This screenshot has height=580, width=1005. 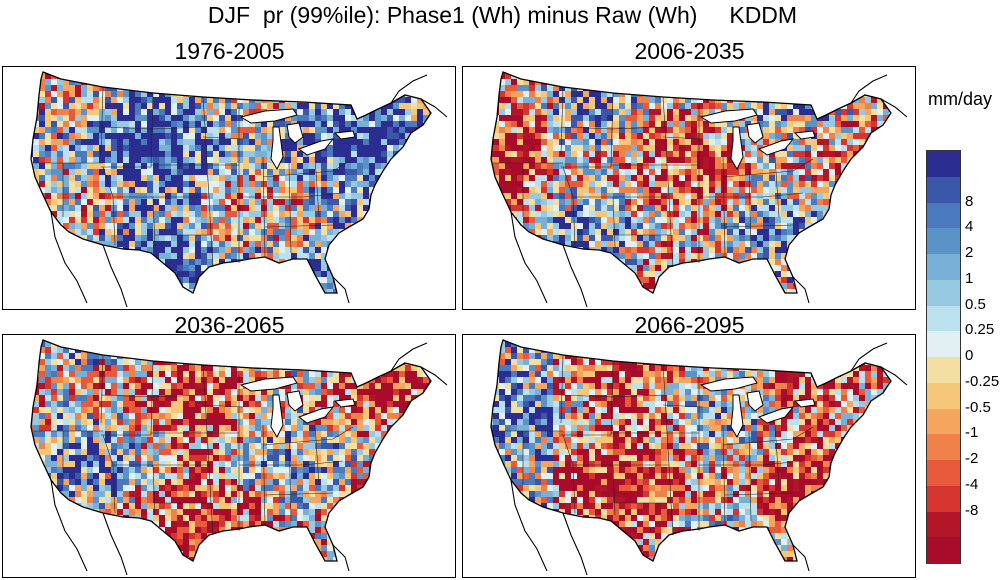 What do you see at coordinates (972, 458) in the screenshot?
I see `colorbar-tick-label: -2` at bounding box center [972, 458].